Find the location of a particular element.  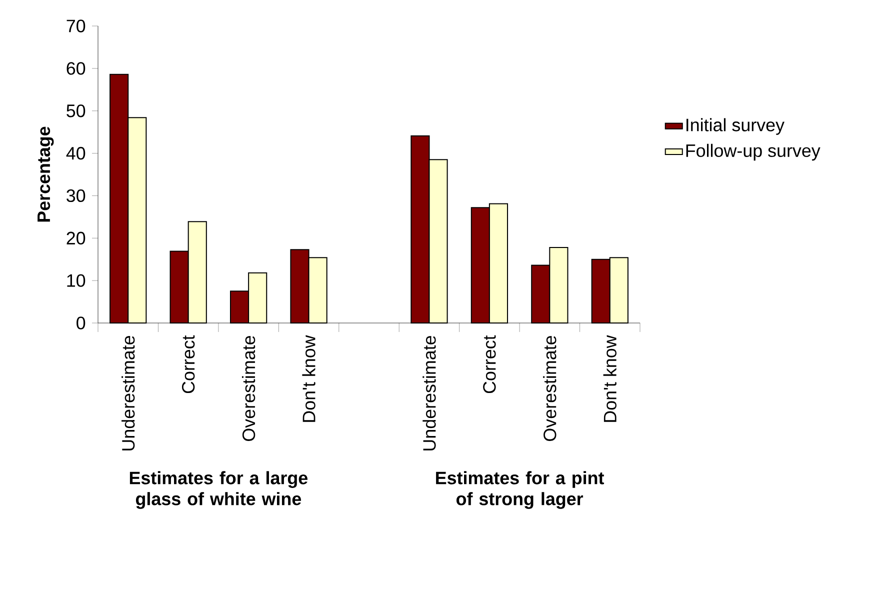

legend-label: Follow-up survey is located at coordinates (753, 152).